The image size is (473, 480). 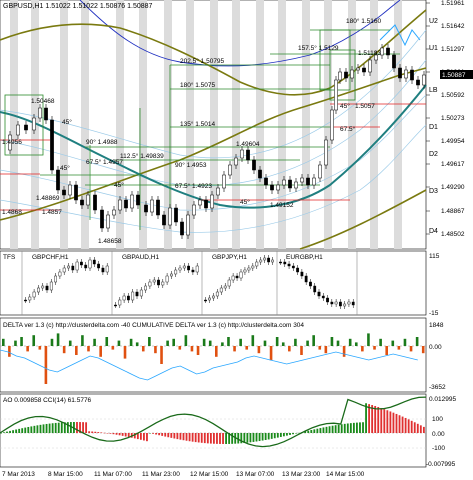 I want to click on price-tick: 1.50592, so click(x=453, y=95).